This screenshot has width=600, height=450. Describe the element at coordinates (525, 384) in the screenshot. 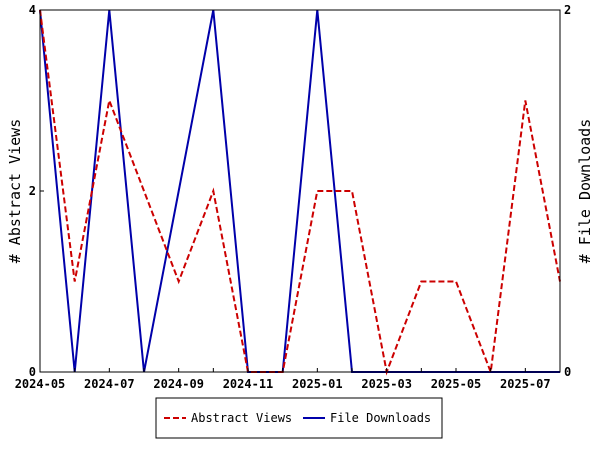

I see `x-tick-label: 2025-07` at that location.